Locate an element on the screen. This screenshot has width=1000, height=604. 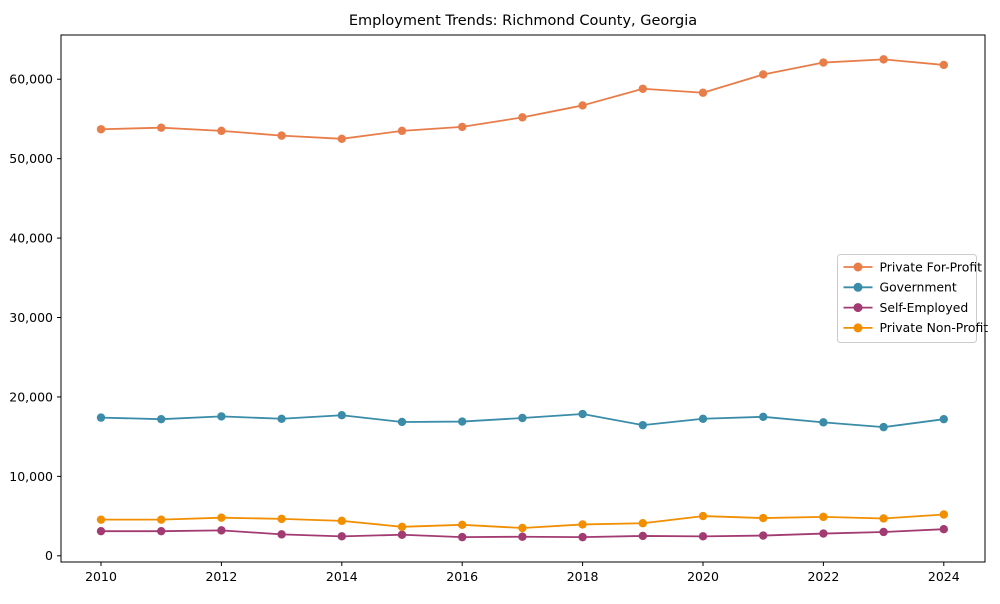
point-government-2021 is located at coordinates (763, 417).